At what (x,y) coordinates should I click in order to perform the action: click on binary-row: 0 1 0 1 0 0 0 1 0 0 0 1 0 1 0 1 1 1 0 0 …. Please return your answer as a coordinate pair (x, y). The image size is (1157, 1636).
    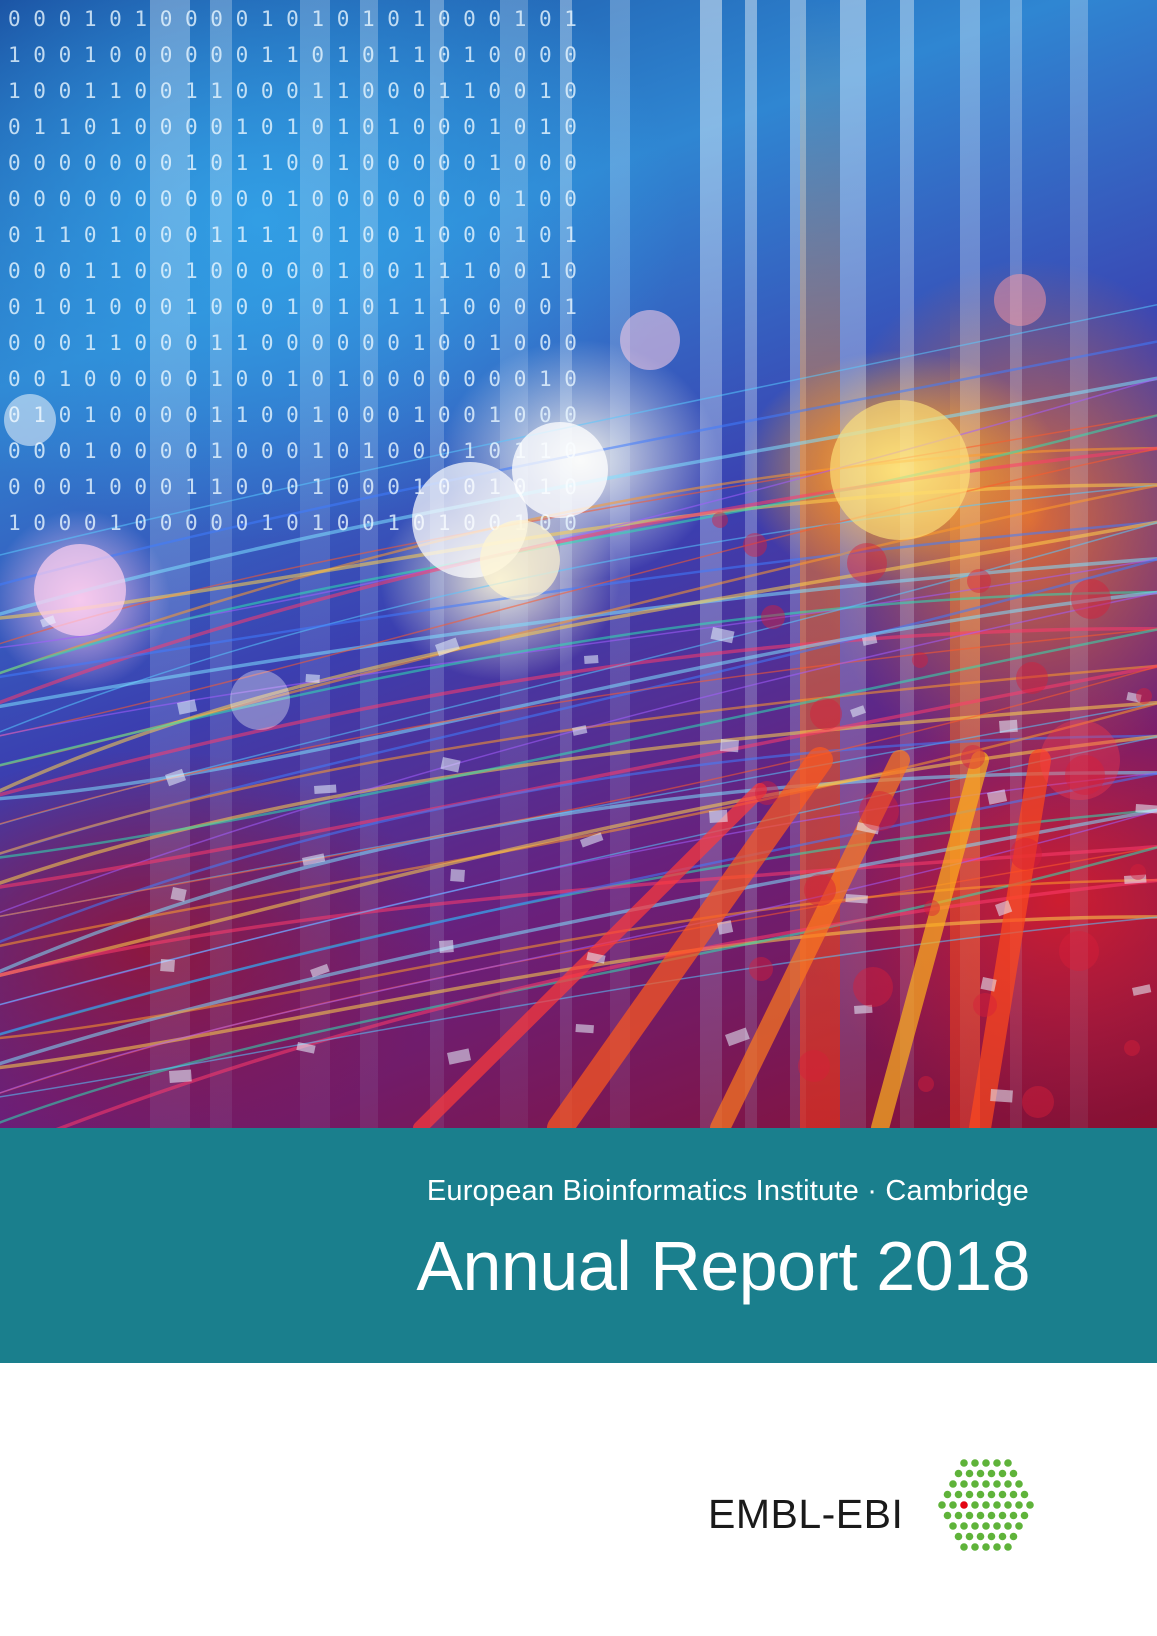
    Looking at the image, I should click on (292, 307).